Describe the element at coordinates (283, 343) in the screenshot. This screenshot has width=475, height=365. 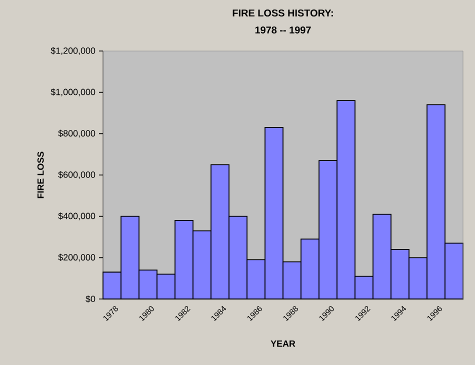
I see `x-axis-title: YEAR` at that location.